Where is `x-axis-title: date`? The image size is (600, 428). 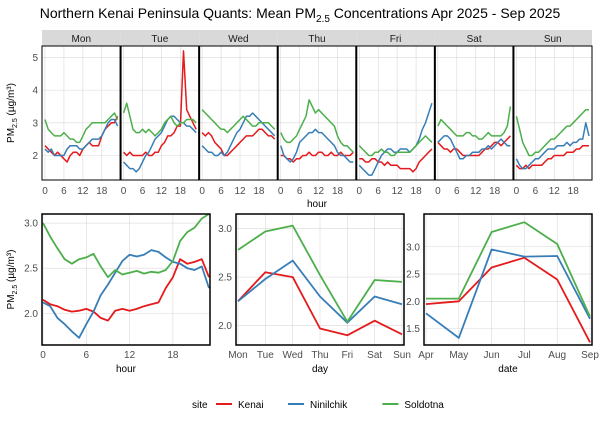 x-axis-title: date is located at coordinates (508, 369).